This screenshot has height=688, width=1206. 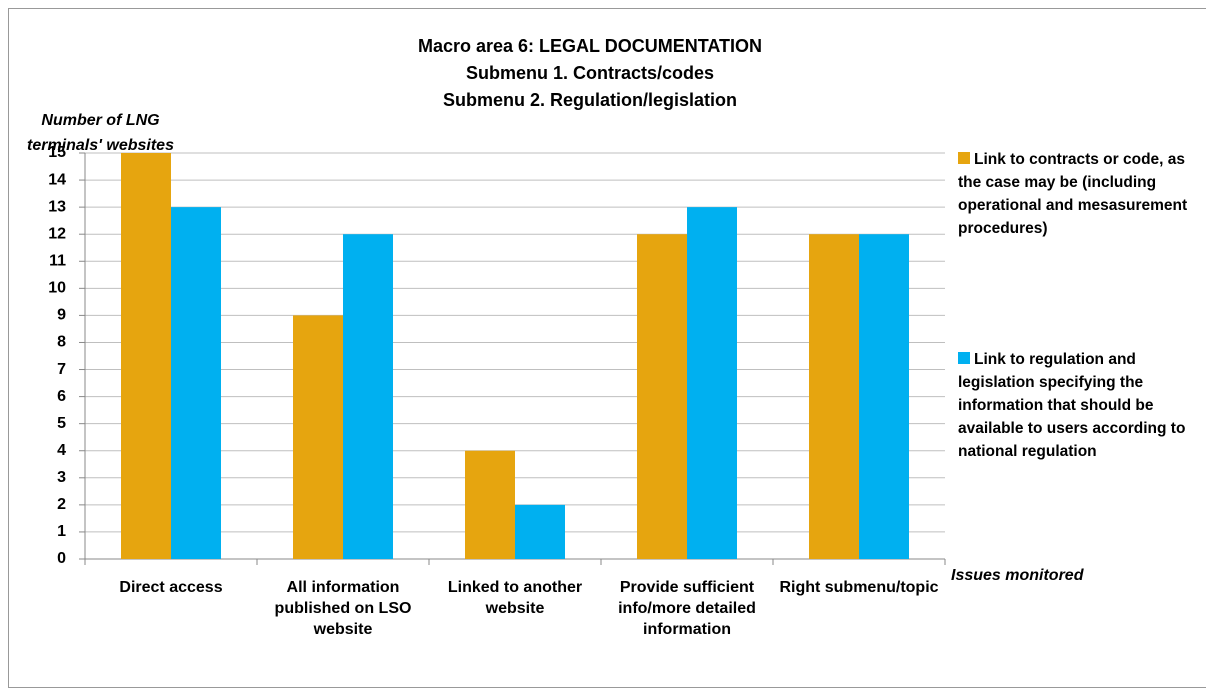 What do you see at coordinates (57, 260) in the screenshot?
I see `y-tick-label: 11` at bounding box center [57, 260].